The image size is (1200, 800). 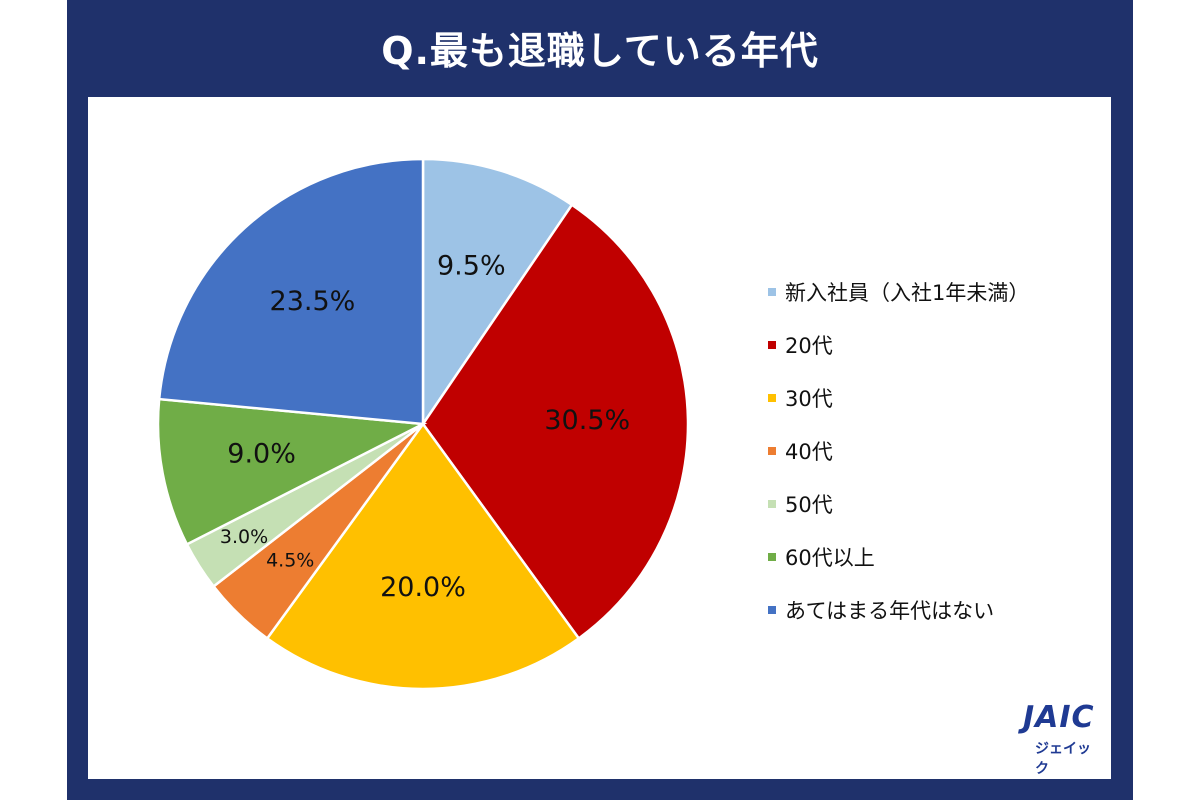 I want to click on legend-item: 60代以上, so click(x=898, y=556).